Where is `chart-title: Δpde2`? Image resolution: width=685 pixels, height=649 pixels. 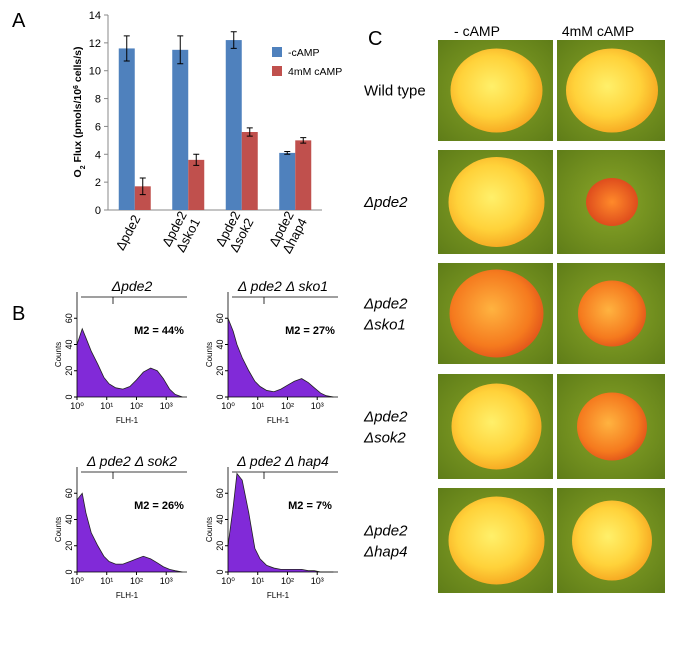
chart-title: Δpde2 is located at coordinates (132, 286).